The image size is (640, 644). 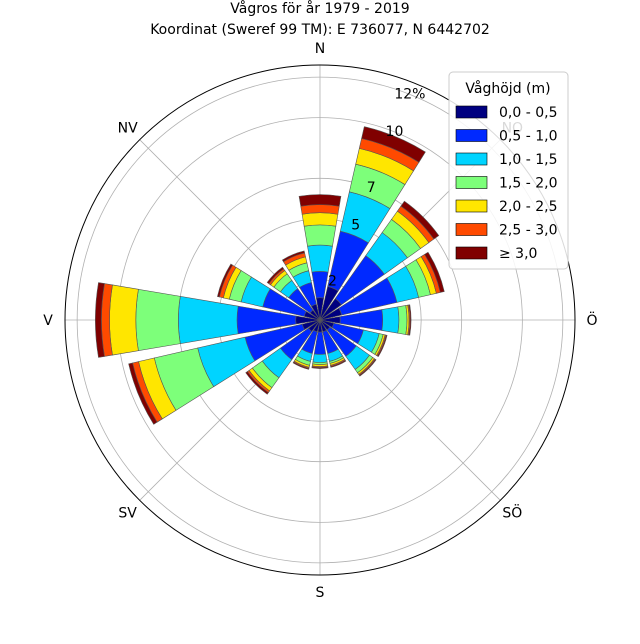 What do you see at coordinates (528, 113) in the screenshot?
I see `legend-label-0: 0,0 - 0,5` at bounding box center [528, 113].